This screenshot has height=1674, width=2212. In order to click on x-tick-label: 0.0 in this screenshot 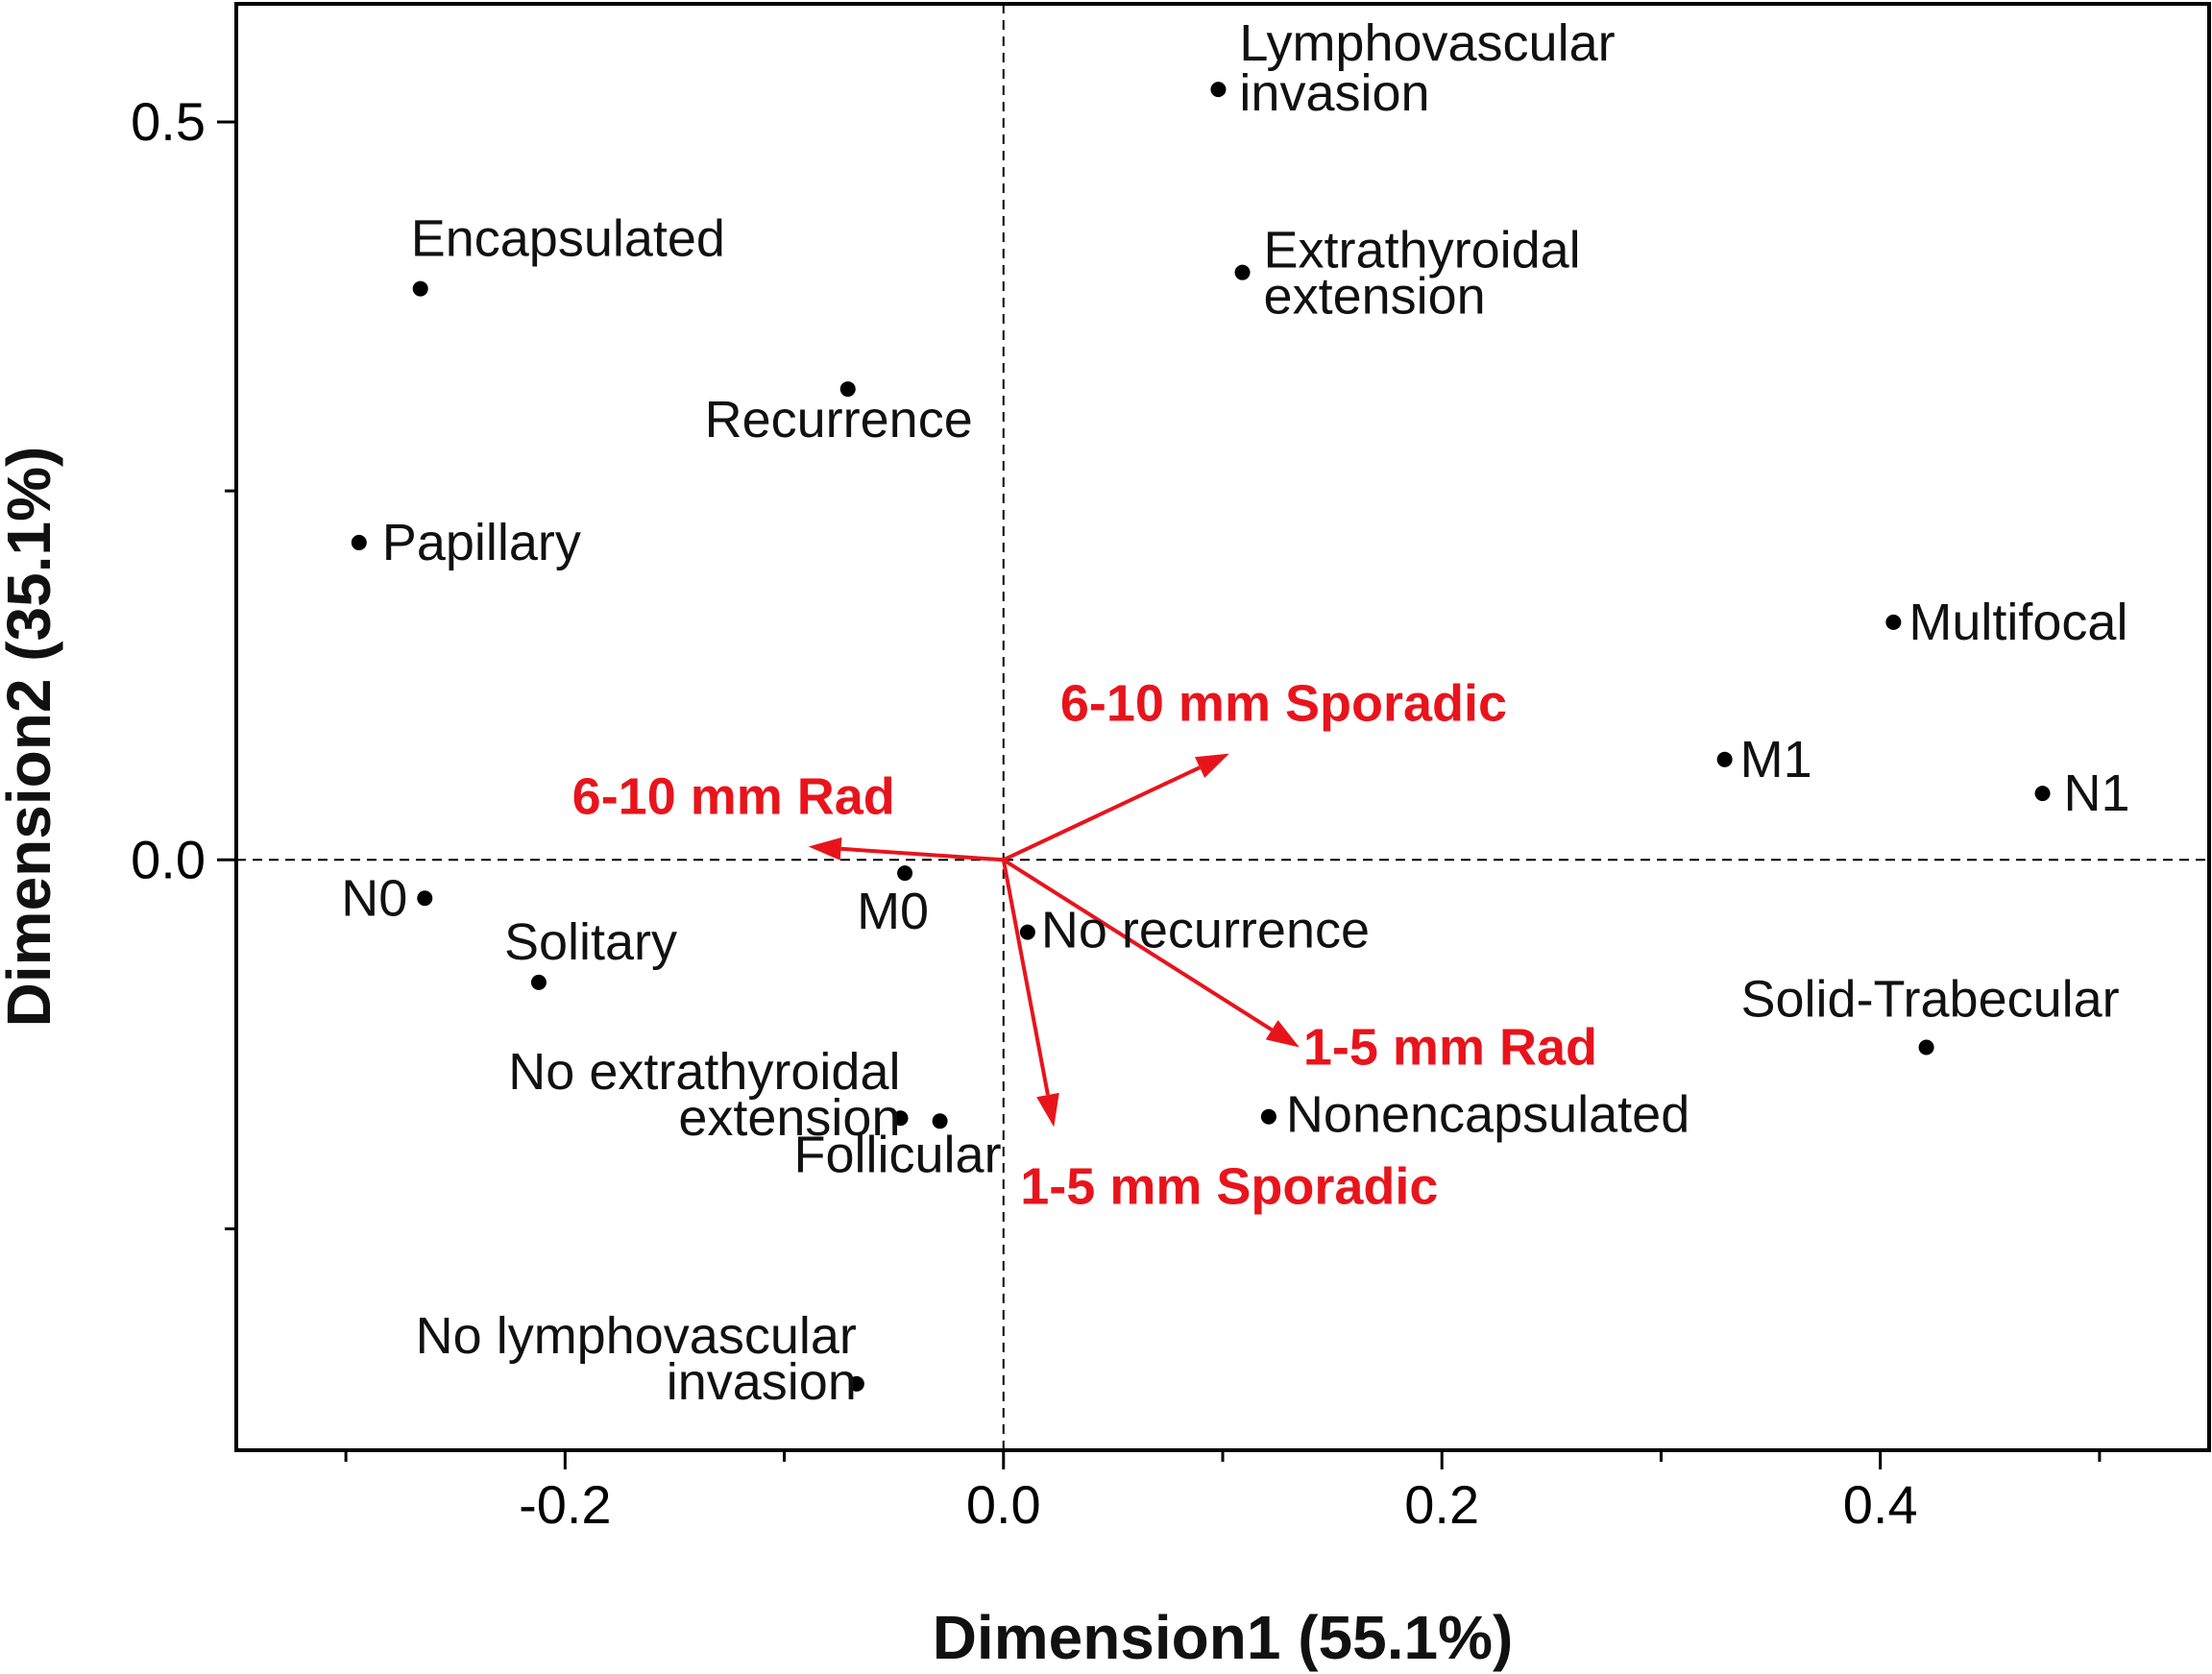, I will do `click(1003, 1504)`.